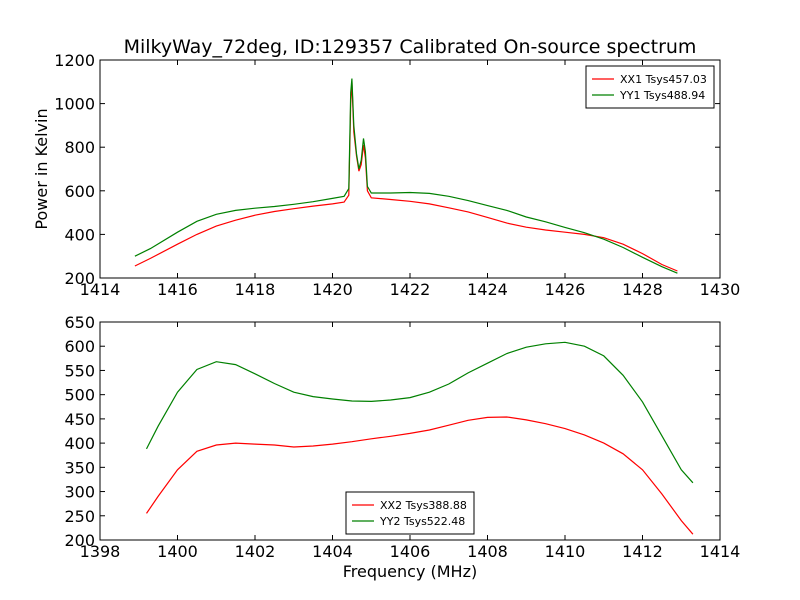 The height and width of the screenshot is (600, 800). I want to click on x-tick-label: 1402, so click(255, 551).